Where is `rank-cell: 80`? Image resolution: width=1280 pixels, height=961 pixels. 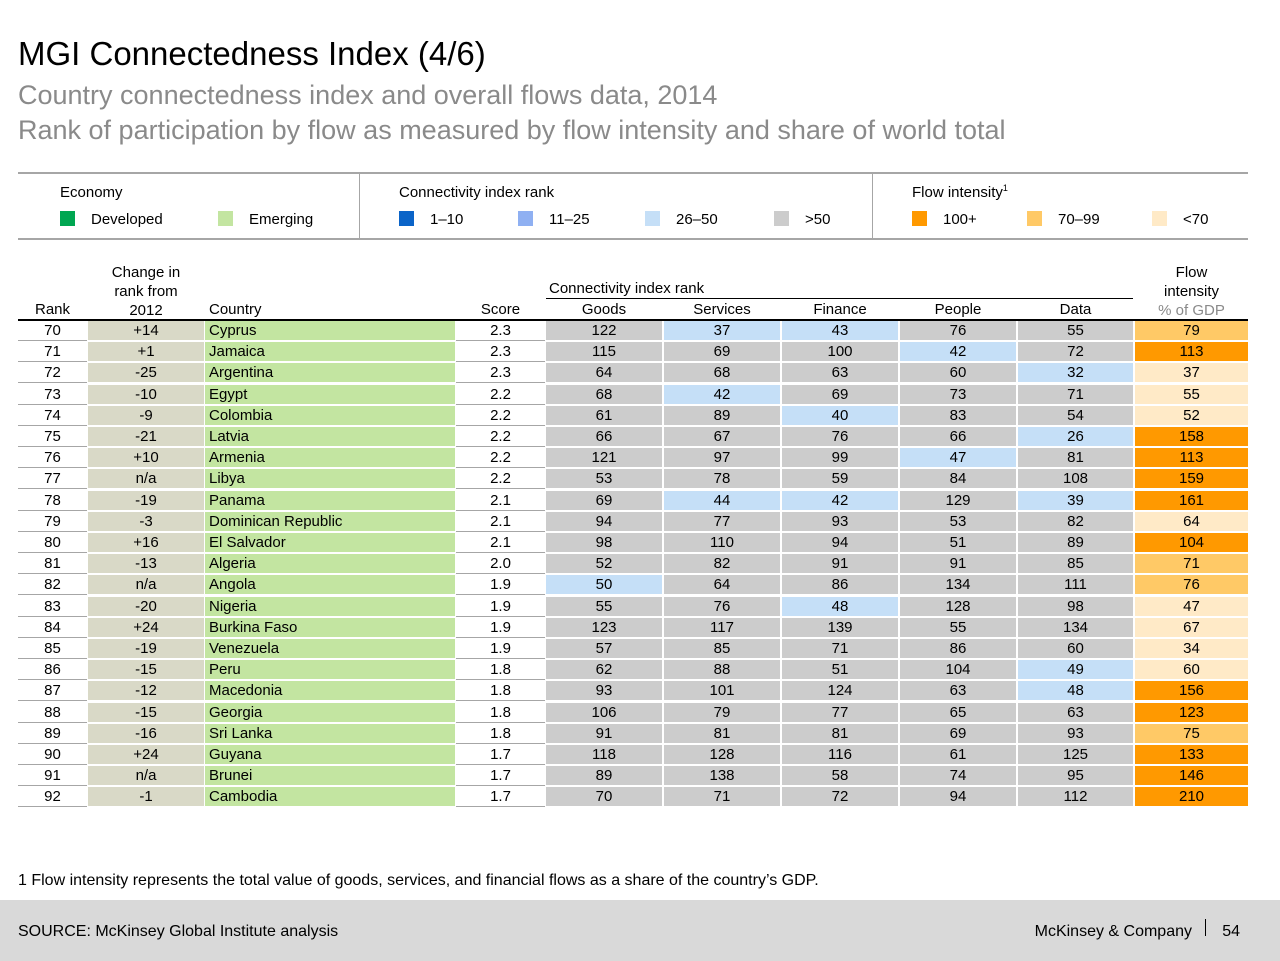
rank-cell: 80 is located at coordinates (52, 543).